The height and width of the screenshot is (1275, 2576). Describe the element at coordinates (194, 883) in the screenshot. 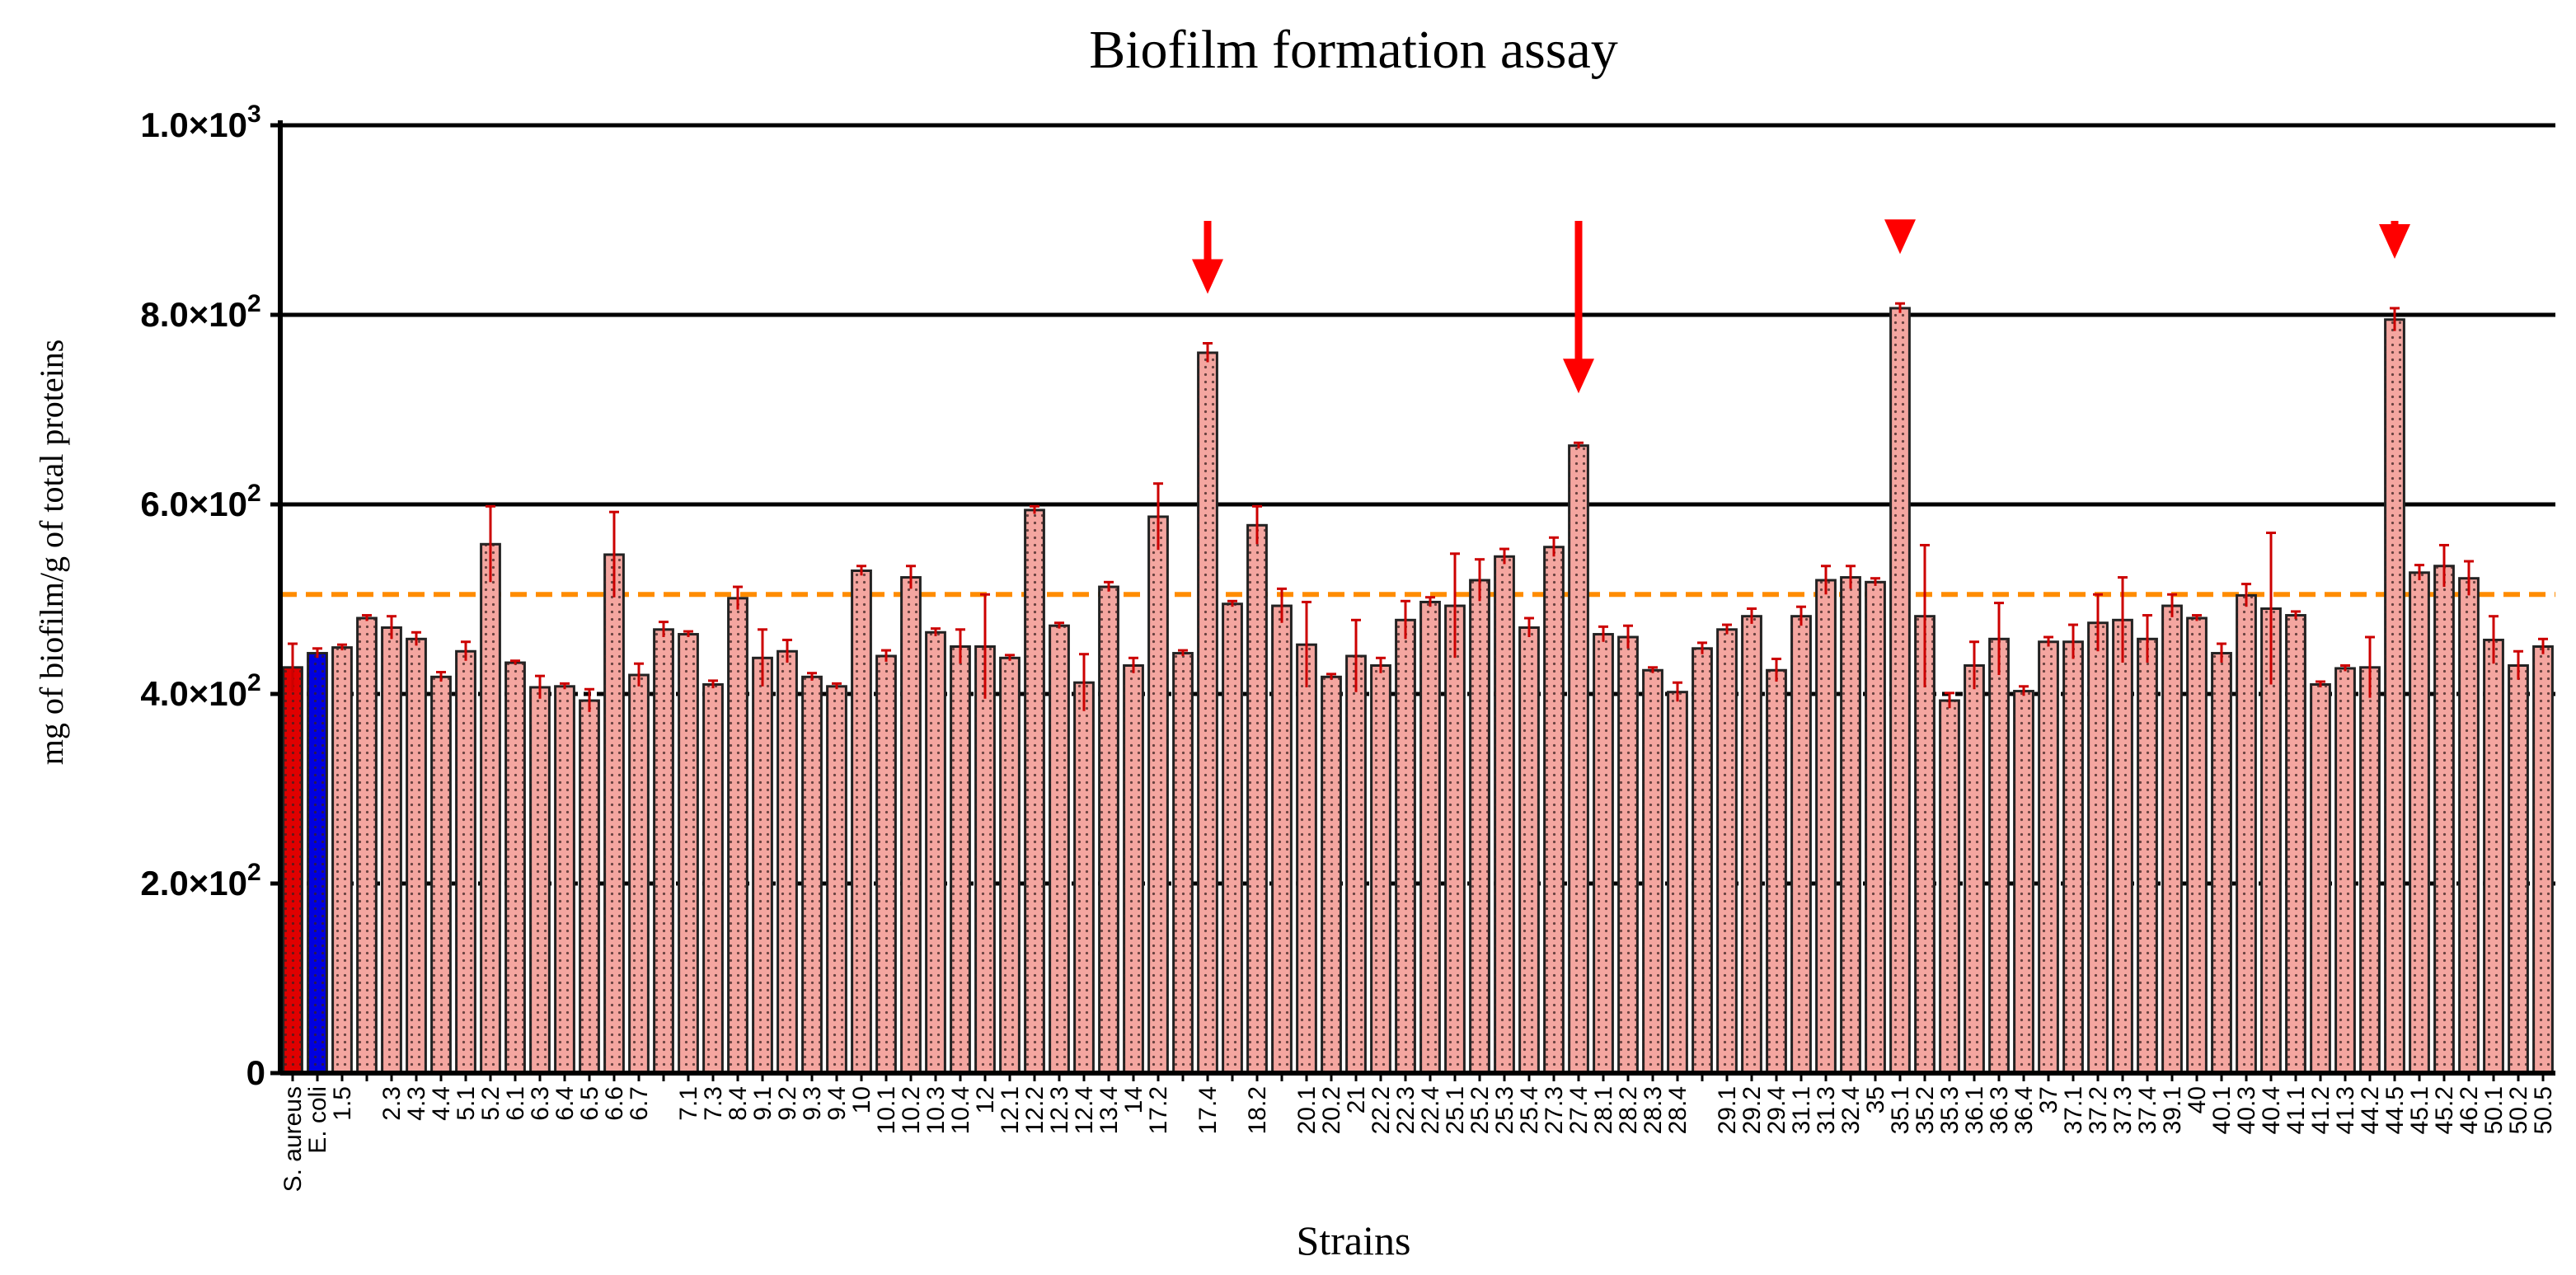

I see `y-tick-label: 2.0×10` at that location.